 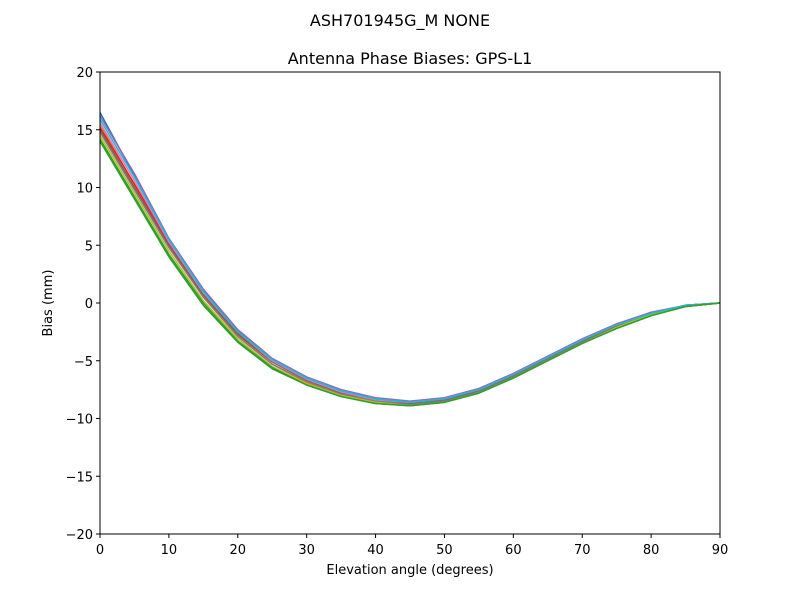 What do you see at coordinates (400, 21) in the screenshot?
I see `figure-suptitle: ASH701945G_M NONE` at bounding box center [400, 21].